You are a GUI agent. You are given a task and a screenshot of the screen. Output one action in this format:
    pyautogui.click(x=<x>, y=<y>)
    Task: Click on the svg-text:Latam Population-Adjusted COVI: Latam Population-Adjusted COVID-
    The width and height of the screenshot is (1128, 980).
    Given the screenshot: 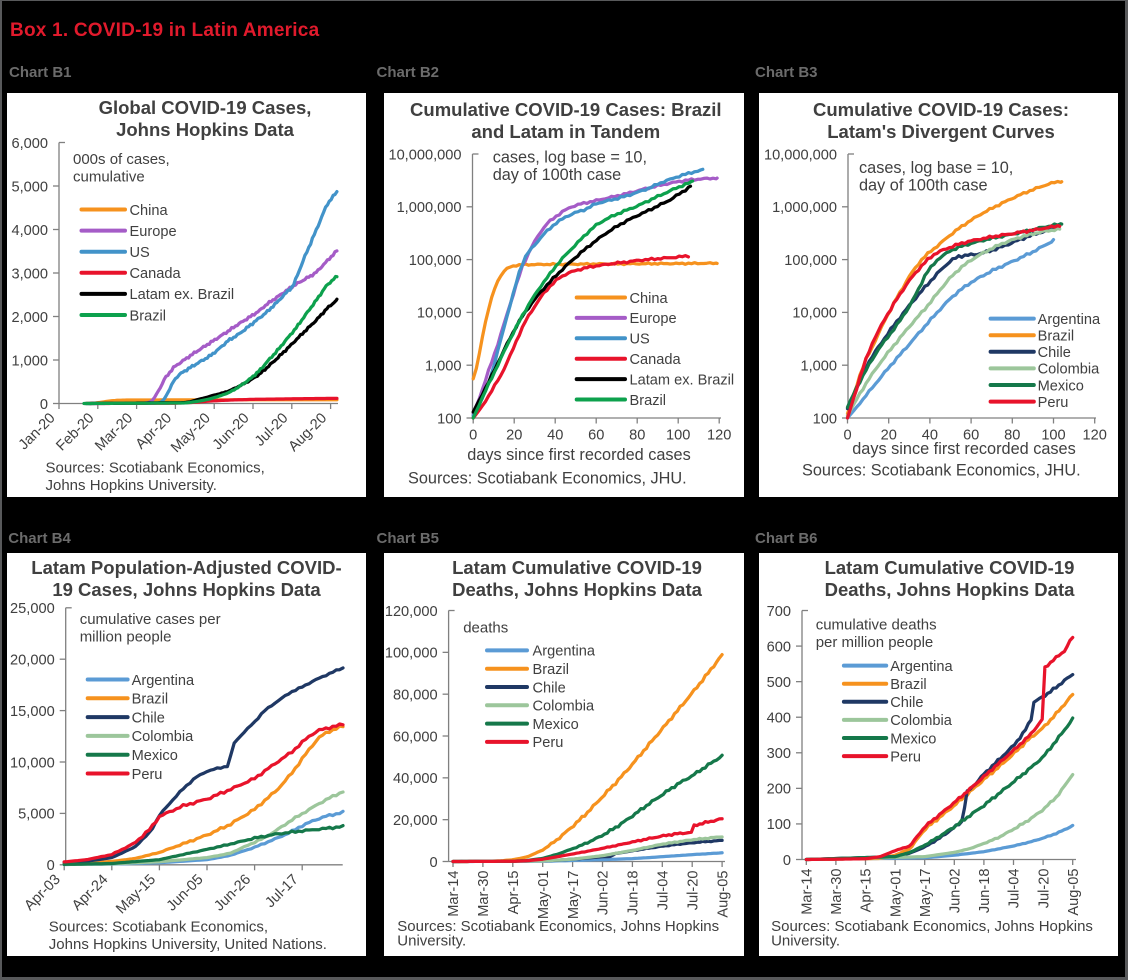 What is the action you would take?
    pyautogui.click(x=186, y=567)
    